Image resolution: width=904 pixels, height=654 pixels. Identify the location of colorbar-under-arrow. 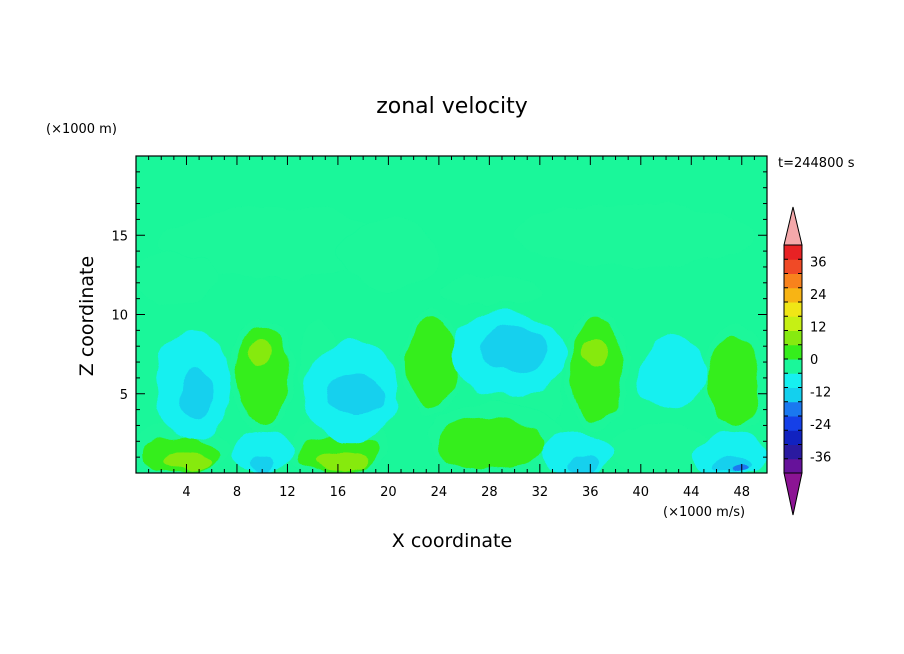
(793, 494).